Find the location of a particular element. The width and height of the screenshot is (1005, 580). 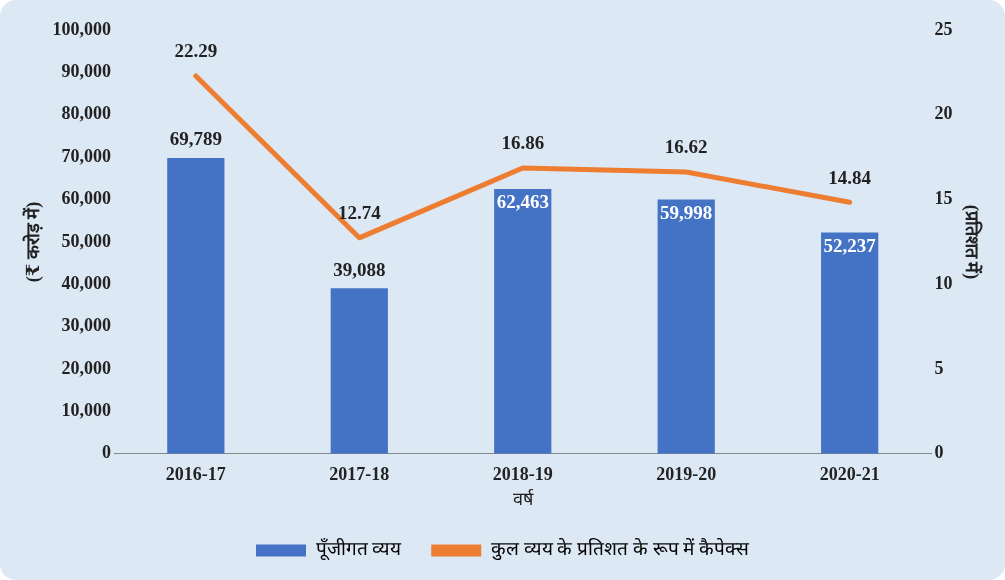

data-label: 22.29 is located at coordinates (196, 51).